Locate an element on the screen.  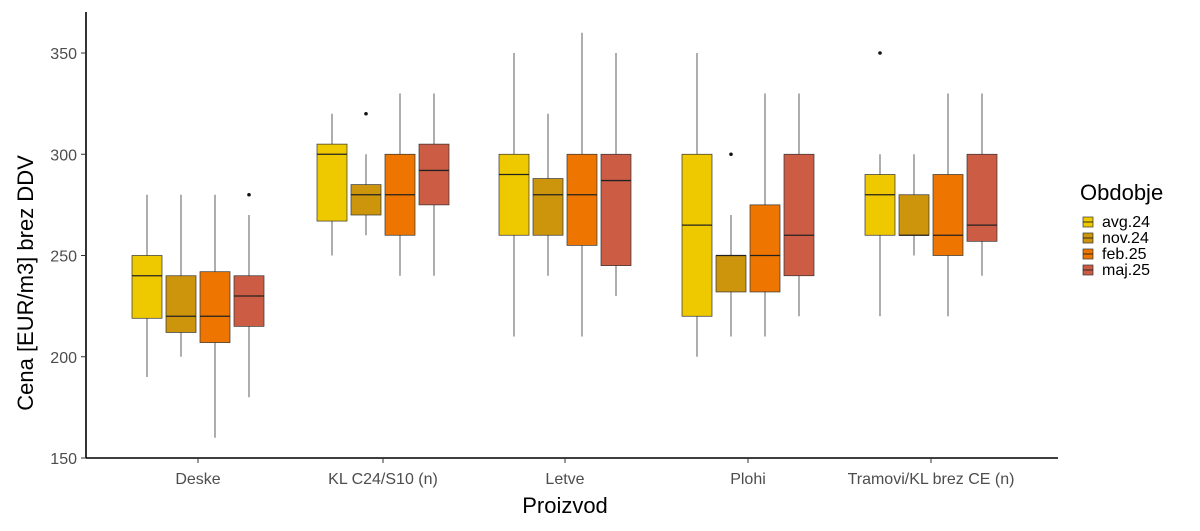
legend-title: Obdobje is located at coordinates (1121, 192).